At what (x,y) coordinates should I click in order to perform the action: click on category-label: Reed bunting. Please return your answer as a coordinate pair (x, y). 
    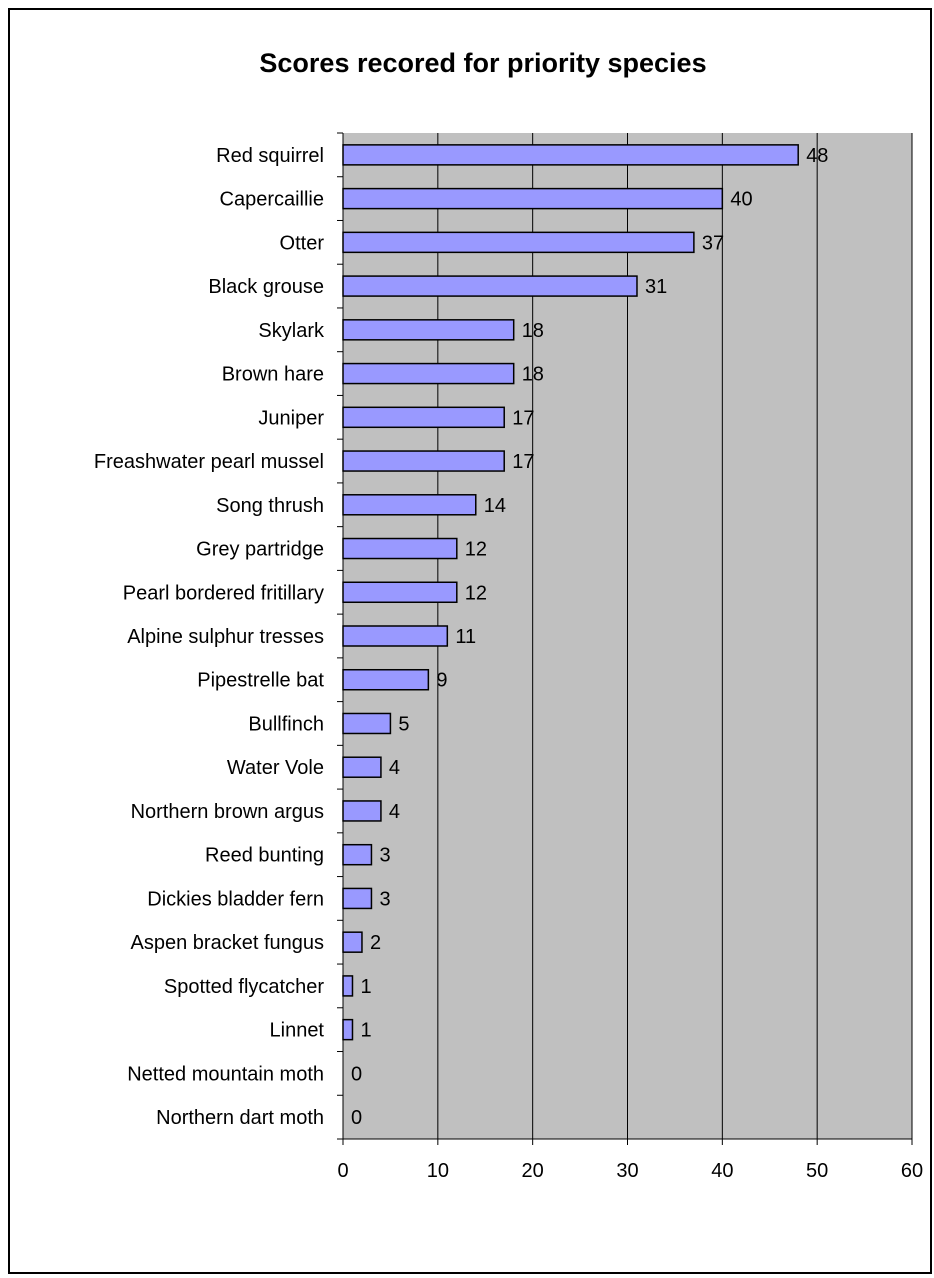
    Looking at the image, I should click on (264, 856).